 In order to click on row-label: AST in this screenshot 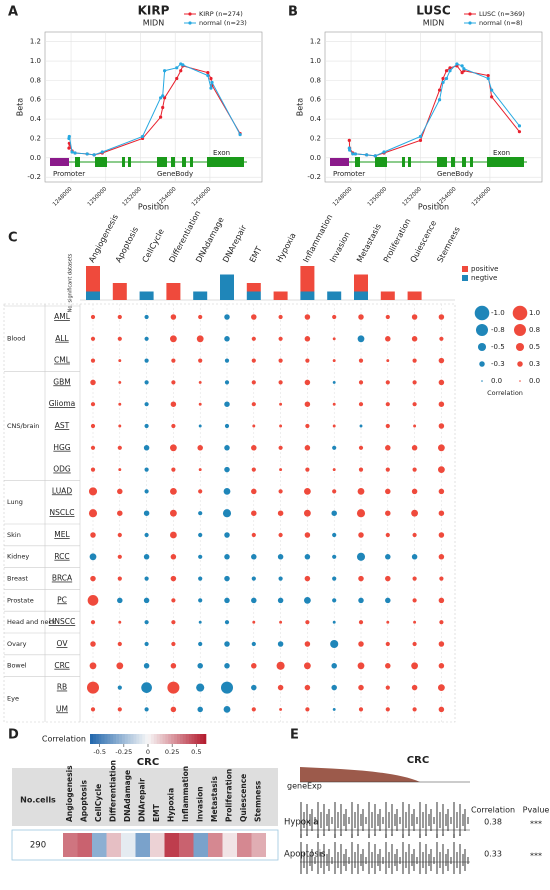, I will do `click(62, 425)`.